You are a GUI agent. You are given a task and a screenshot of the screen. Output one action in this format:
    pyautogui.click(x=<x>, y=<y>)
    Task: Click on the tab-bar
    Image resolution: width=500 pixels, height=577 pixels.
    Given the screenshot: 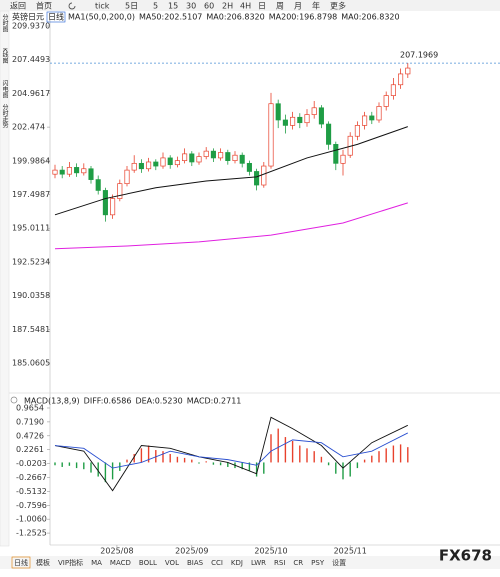 What is the action you would take?
    pyautogui.click(x=250, y=562)
    